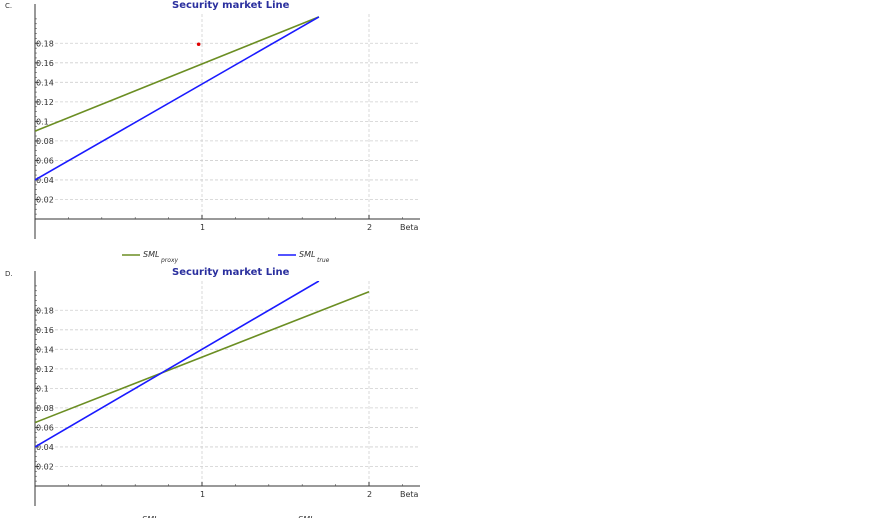 Image resolution: width=872 pixels, height=518 pixels. Describe the element at coordinates (231, 272) in the screenshot. I see `chart-d-title: Security market Line` at that location.